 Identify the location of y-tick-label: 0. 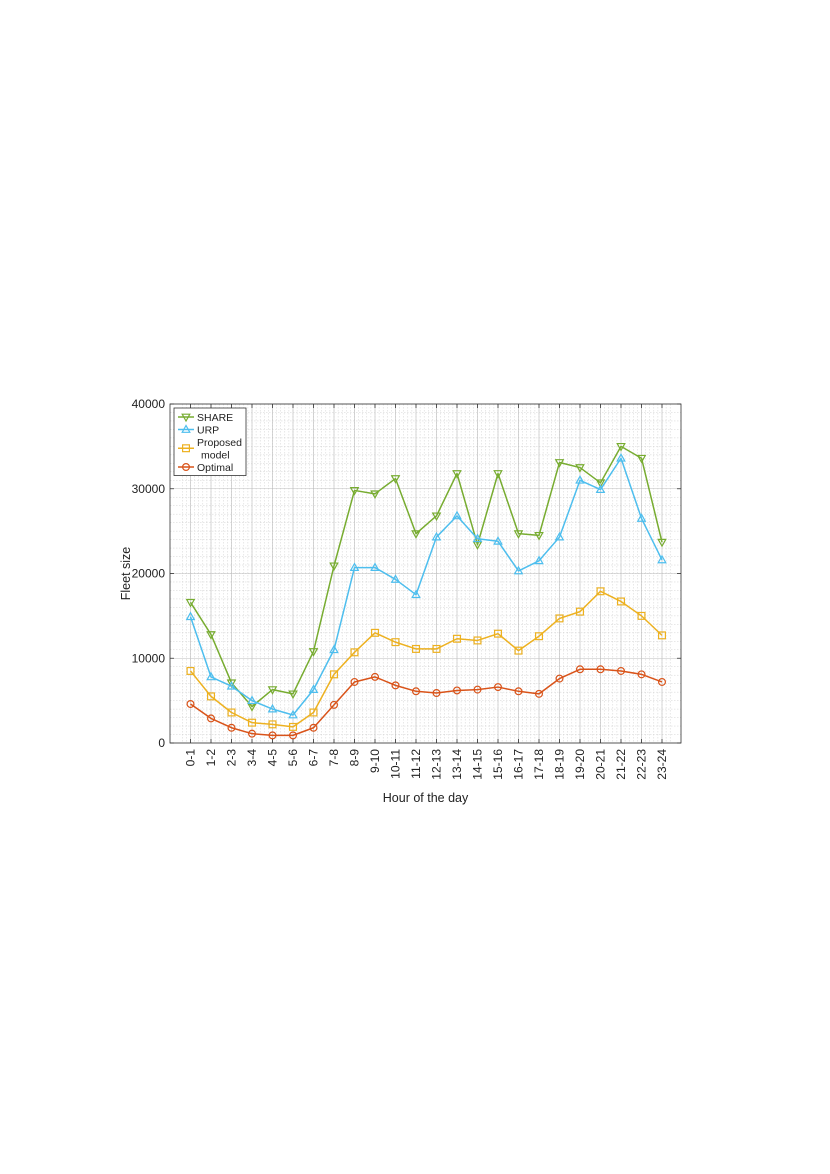
(161, 743).